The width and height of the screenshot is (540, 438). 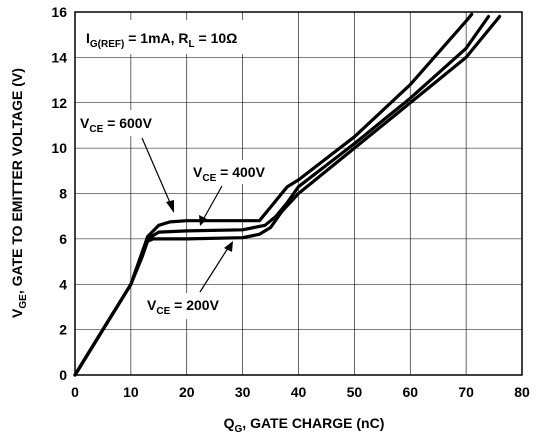 I want to click on x-tick-label: 40, so click(x=299, y=392).